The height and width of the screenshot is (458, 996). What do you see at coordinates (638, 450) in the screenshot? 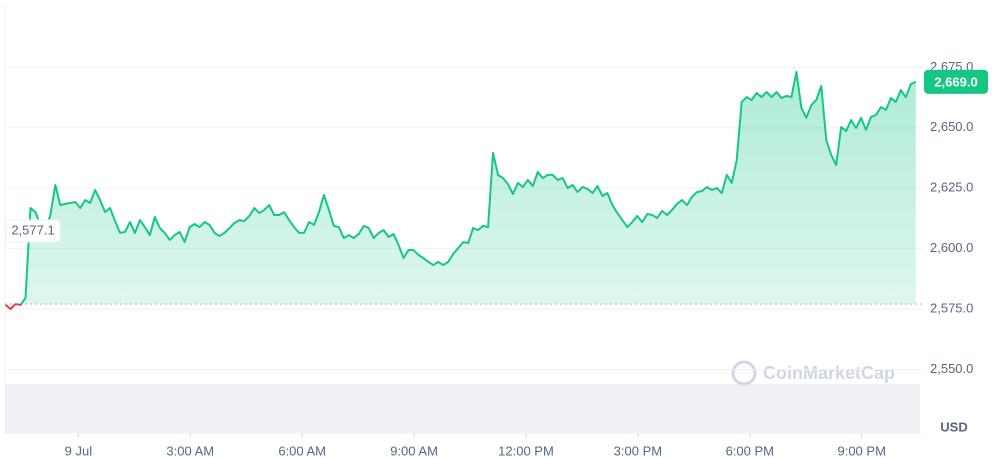
I see `x-tick-label: 3:00 PM` at bounding box center [638, 450].